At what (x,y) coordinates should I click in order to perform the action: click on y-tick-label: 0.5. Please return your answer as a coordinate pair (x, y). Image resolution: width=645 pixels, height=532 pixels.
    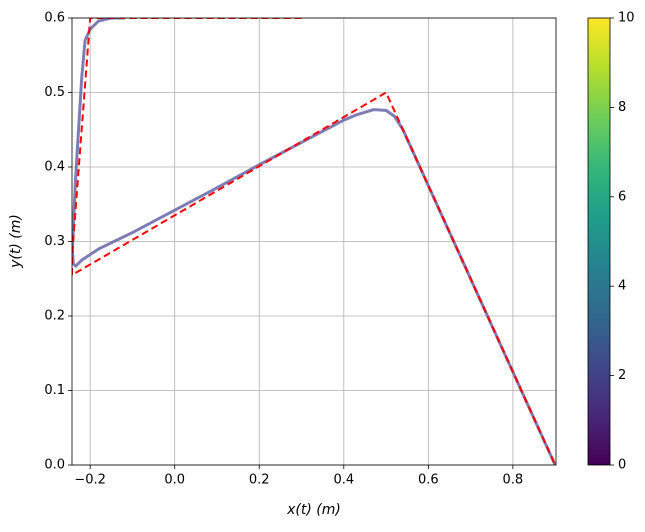
    Looking at the image, I should click on (54, 92).